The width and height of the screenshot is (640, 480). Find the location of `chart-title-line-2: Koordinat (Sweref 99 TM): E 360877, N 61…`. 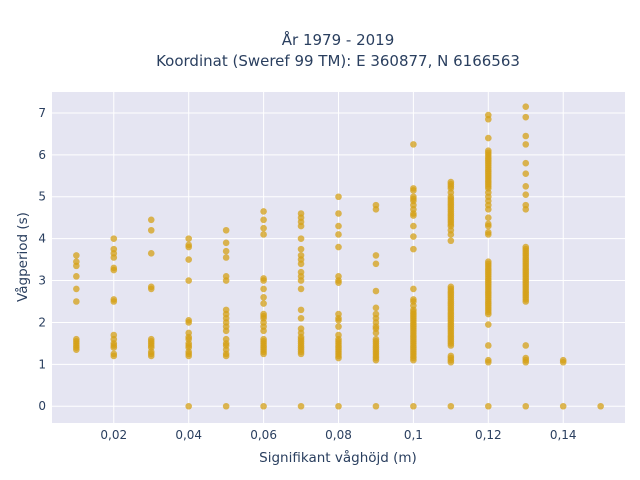

chart-title-line-2: Koordinat (Sweref 99 TM): E 360877, N 61… is located at coordinates (338, 61).